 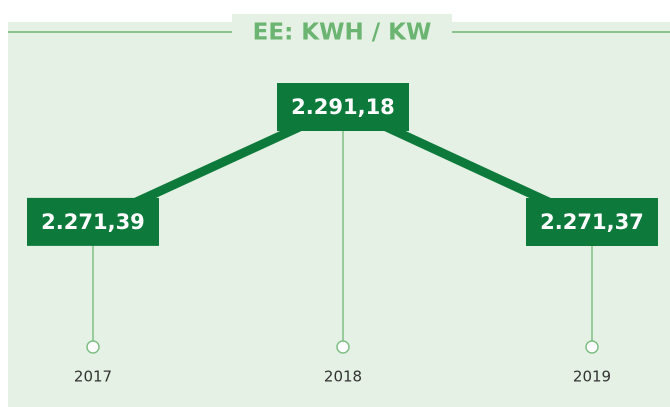 What do you see at coordinates (335, 11) in the screenshot?
I see `top-band` at bounding box center [335, 11].